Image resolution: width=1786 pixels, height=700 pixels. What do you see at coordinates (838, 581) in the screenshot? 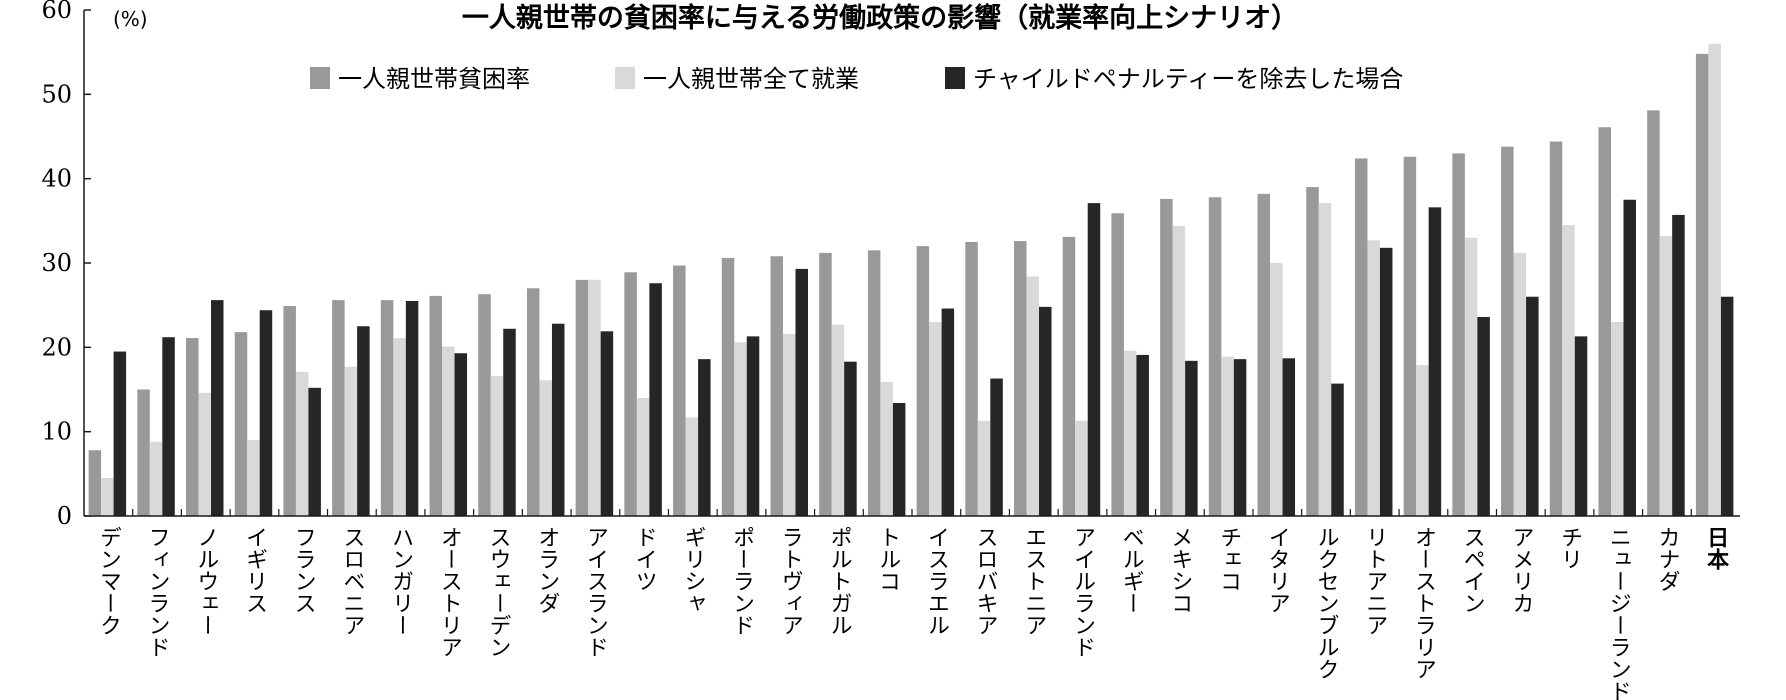
I see `x-tick-label: ポルトガル` at bounding box center [838, 581].